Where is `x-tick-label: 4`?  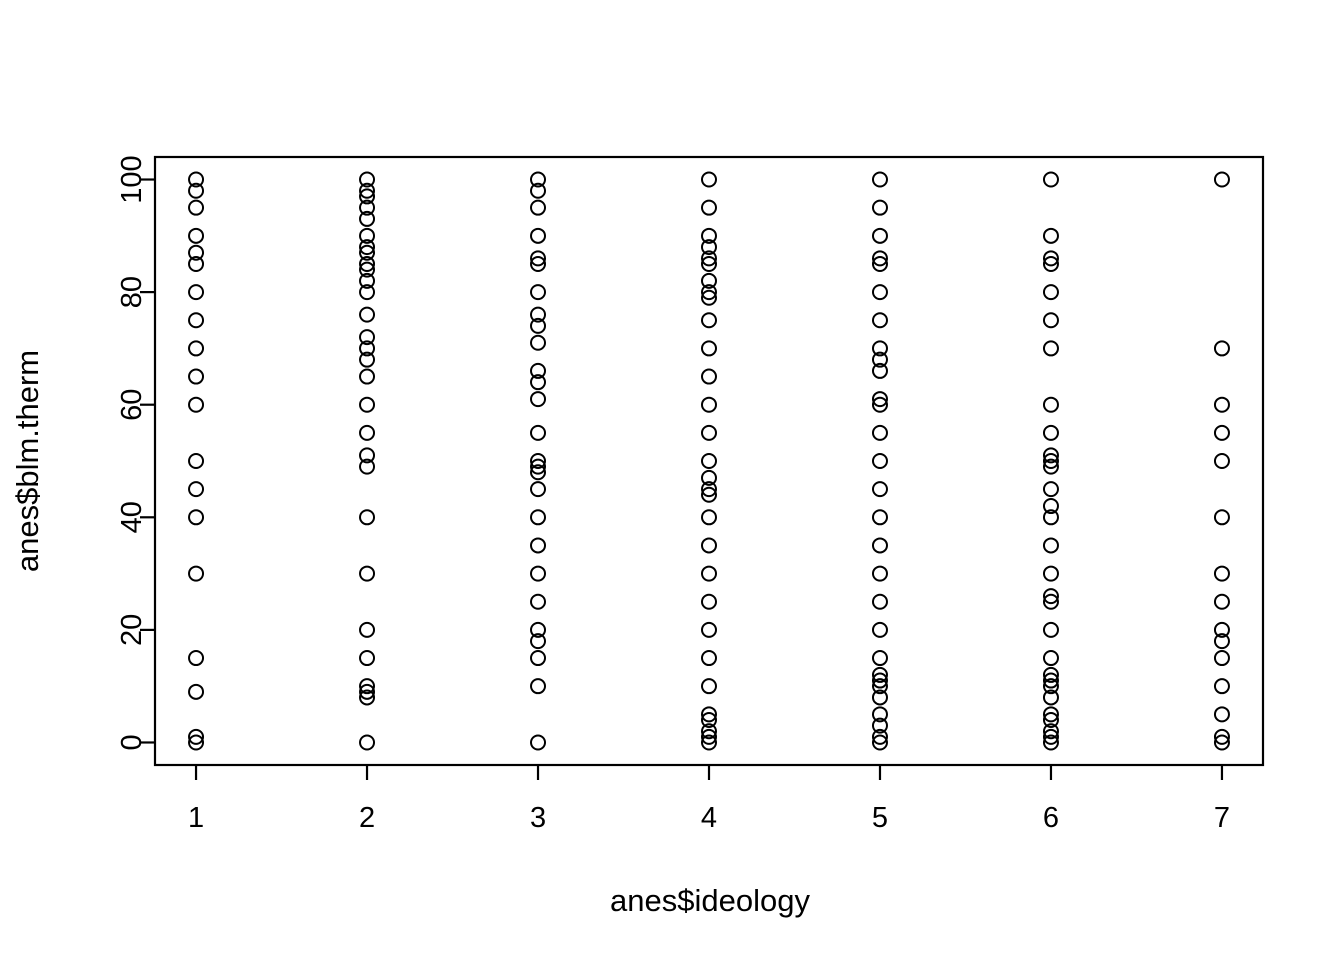
x-tick-label: 4 is located at coordinates (709, 818).